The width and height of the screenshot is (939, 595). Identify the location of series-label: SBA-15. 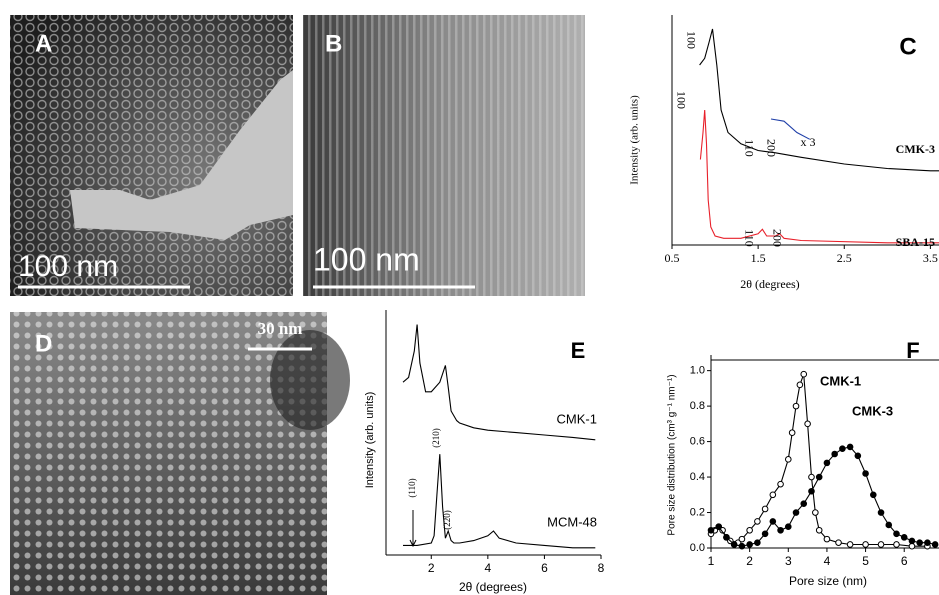
(915, 242).